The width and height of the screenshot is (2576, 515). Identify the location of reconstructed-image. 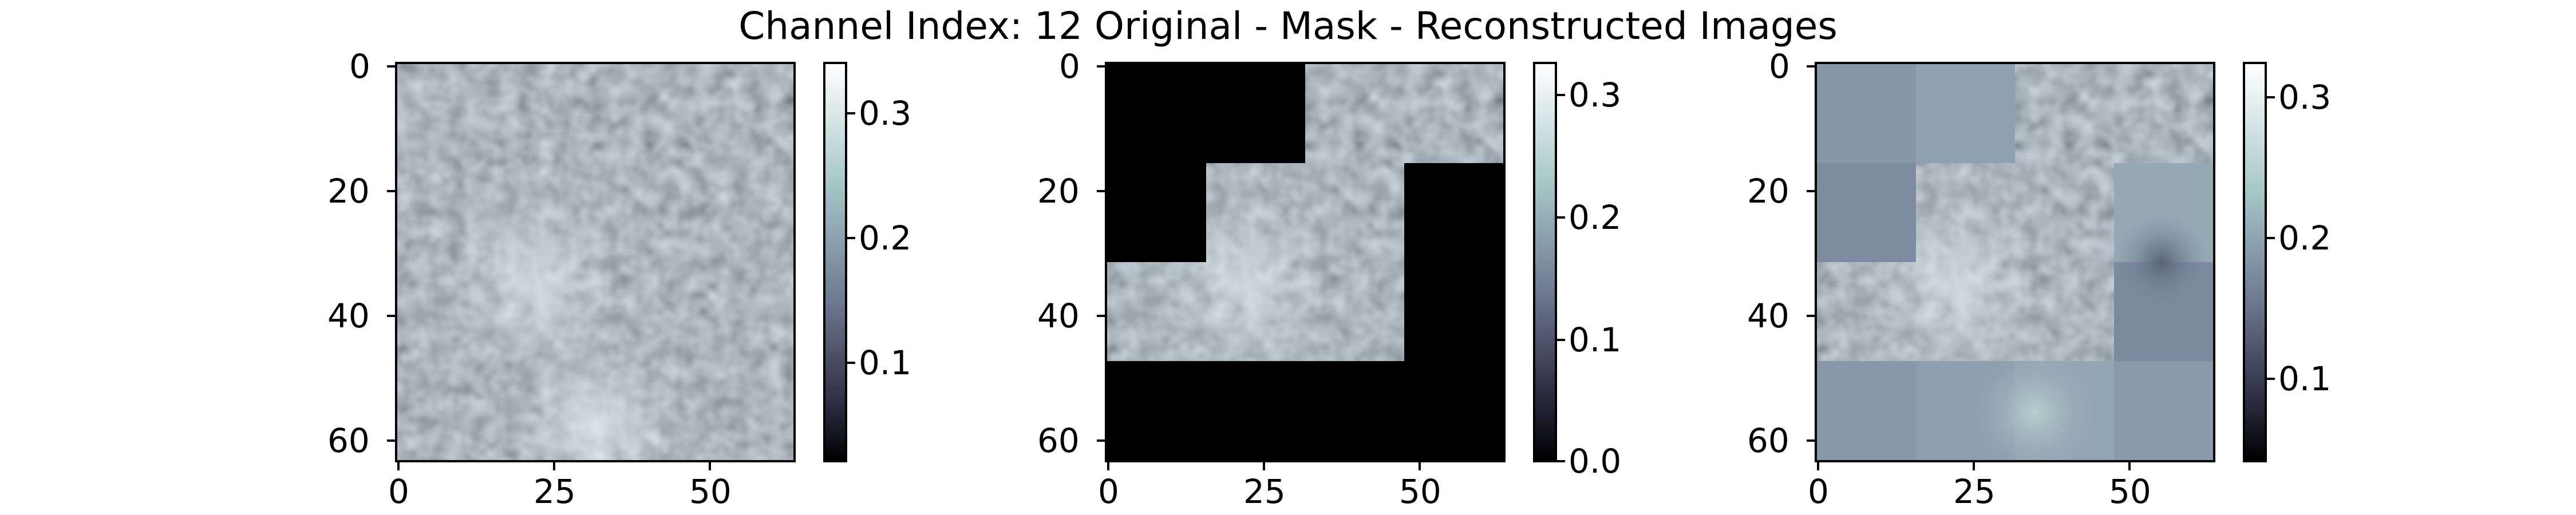
(2015, 262).